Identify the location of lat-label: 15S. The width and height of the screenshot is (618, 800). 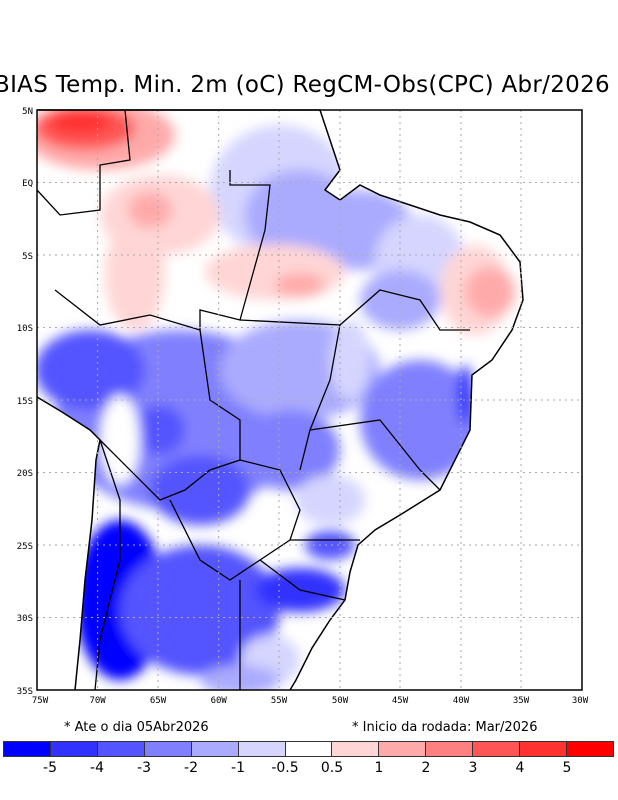
(25, 402).